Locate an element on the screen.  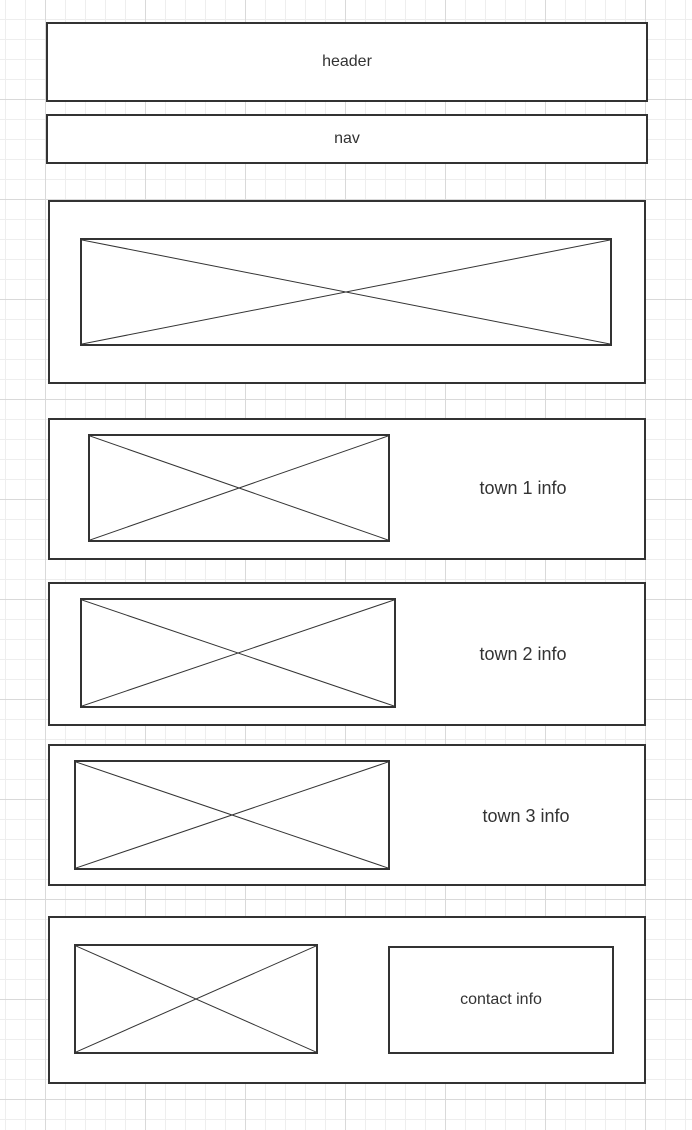
town-1-image-placeholder is located at coordinates (239, 488).